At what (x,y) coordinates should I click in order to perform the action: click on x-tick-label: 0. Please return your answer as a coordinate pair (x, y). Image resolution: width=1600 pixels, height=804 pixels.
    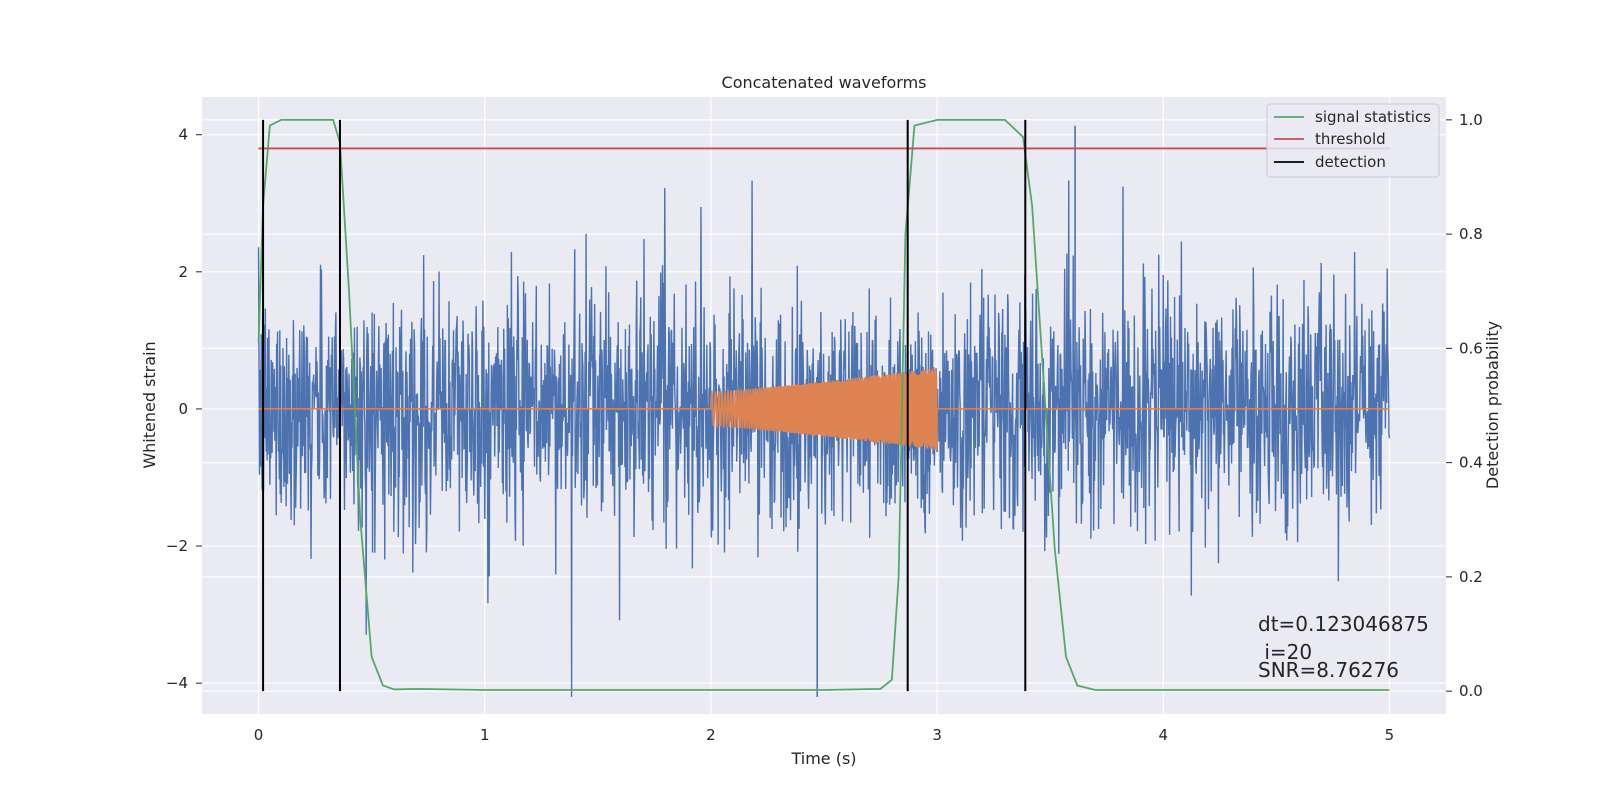
    Looking at the image, I should click on (259, 735).